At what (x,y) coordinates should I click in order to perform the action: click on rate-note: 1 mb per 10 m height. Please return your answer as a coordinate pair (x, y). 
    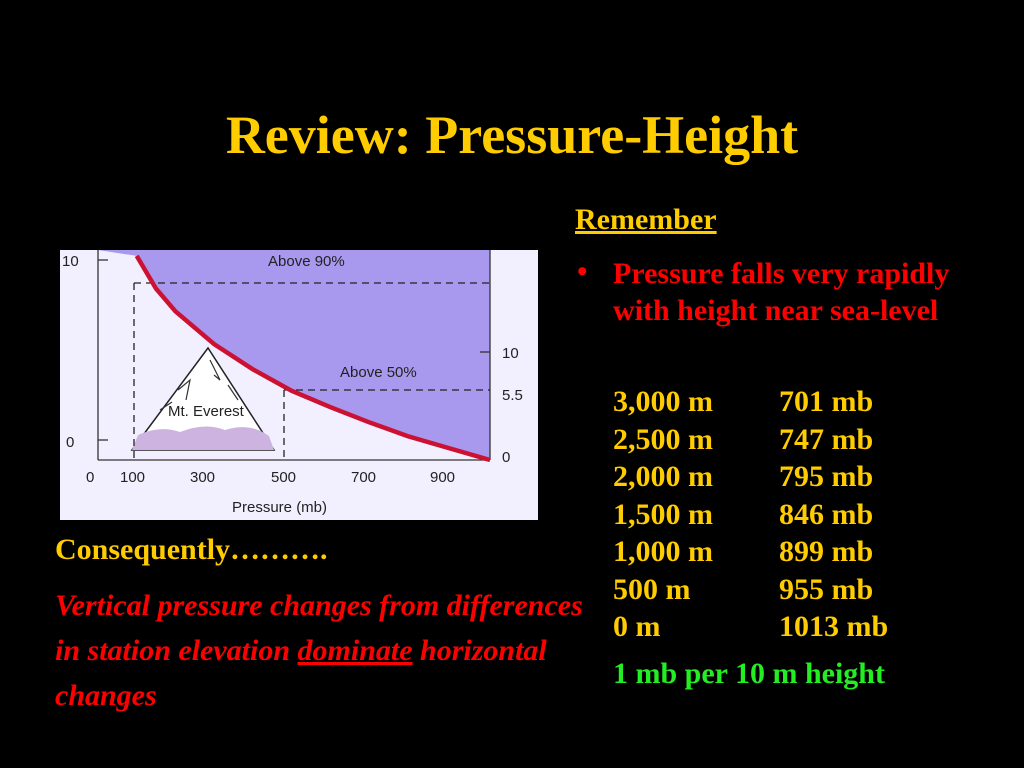
    Looking at the image, I should click on (749, 673).